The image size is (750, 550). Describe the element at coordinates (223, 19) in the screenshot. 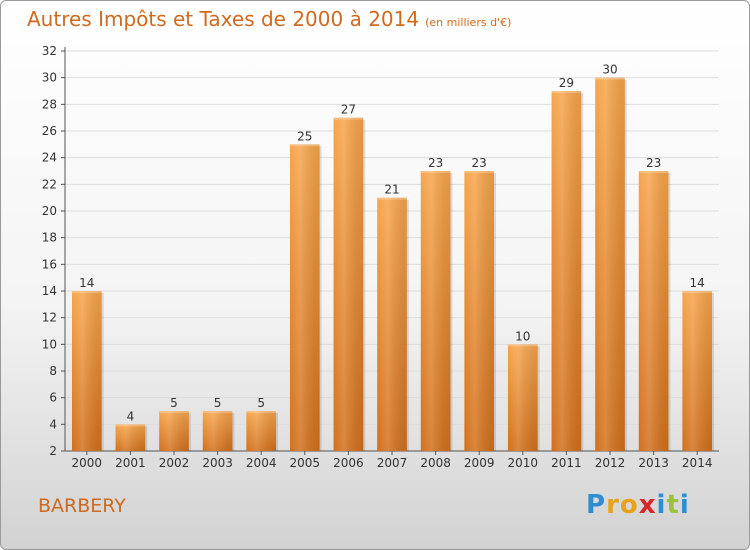

I see `chart-title-text: Autres Impôts et Taxes de 2000 à 2014` at that location.